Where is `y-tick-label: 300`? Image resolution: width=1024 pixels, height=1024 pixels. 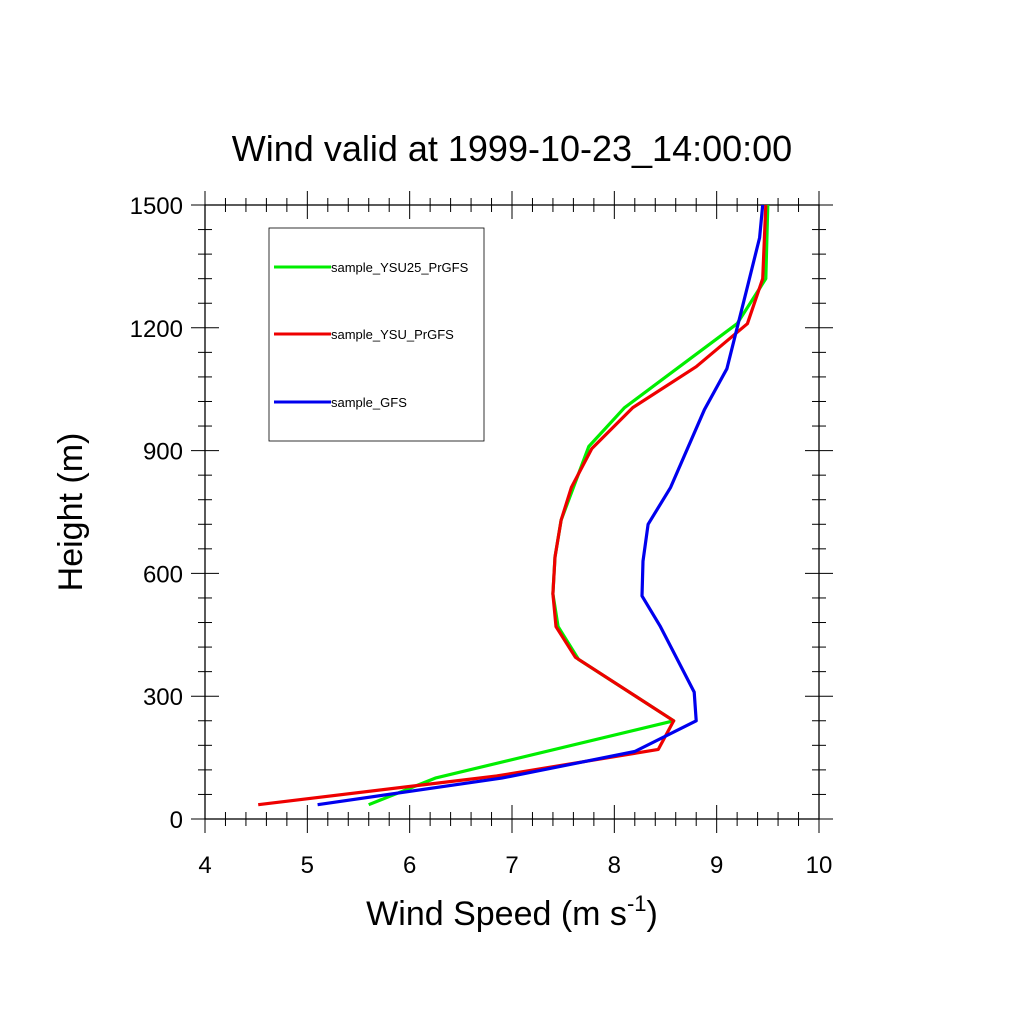 y-tick-label: 300 is located at coordinates (163, 697).